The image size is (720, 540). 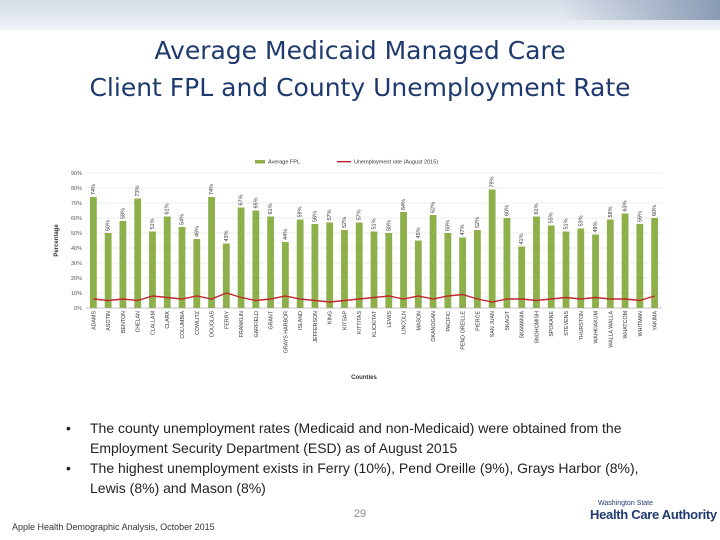 I want to click on y-tick-label: 10%, so click(x=76, y=294).